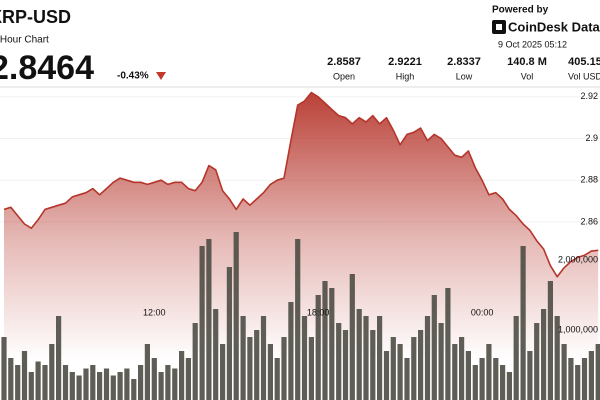  What do you see at coordinates (133, 76) in the screenshot?
I see `price-change: -0.43%` at bounding box center [133, 76].